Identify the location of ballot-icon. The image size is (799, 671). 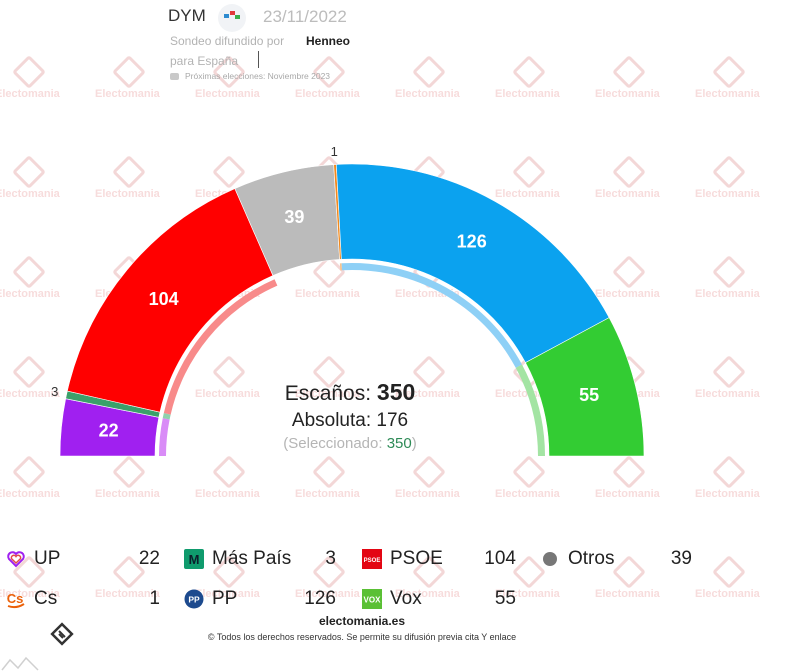
(174, 76).